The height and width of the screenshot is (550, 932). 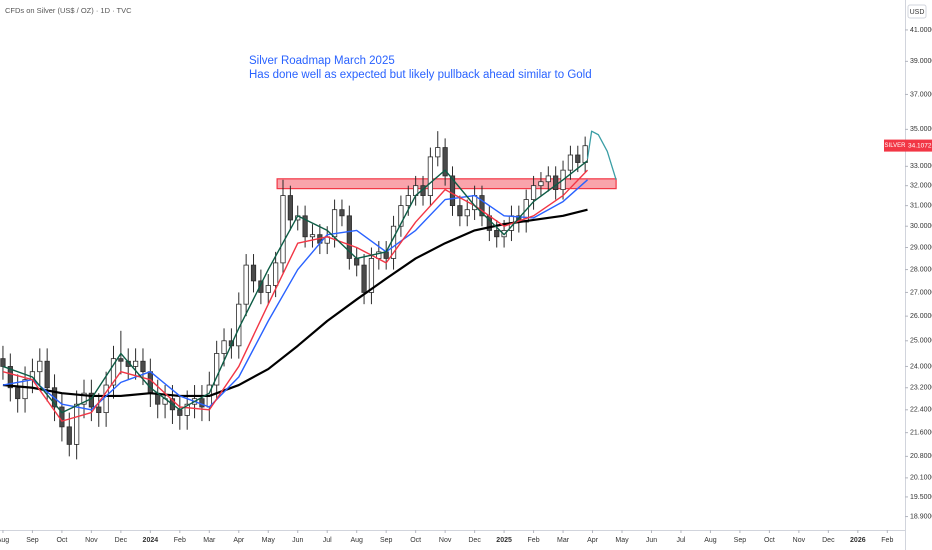 What do you see at coordinates (921, 61) in the screenshot?
I see `y-tick-label: 39.0000` at bounding box center [921, 61].